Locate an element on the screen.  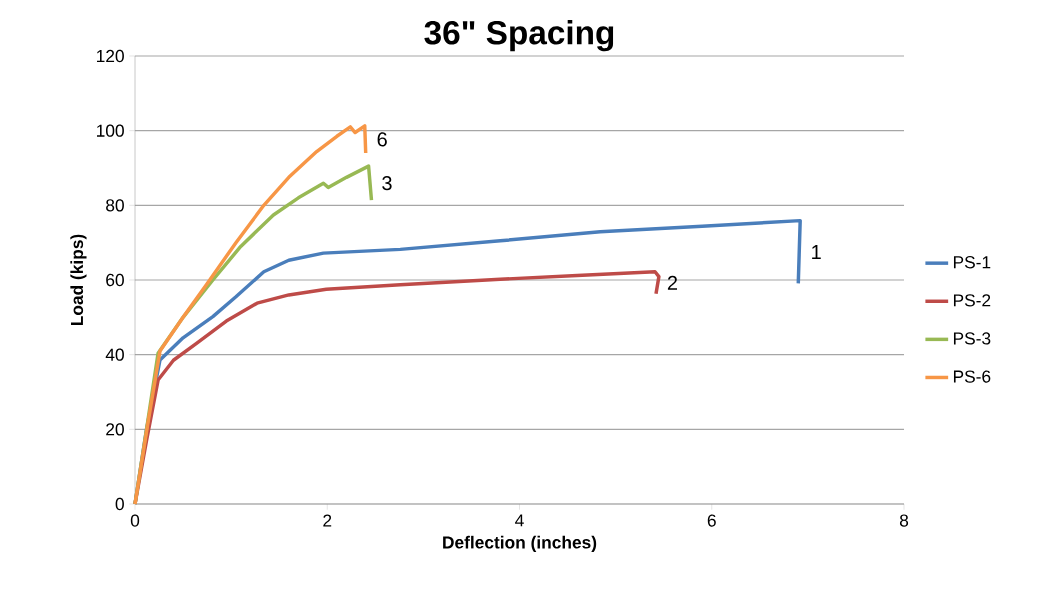
legend-label: PS-3 is located at coordinates (972, 338).